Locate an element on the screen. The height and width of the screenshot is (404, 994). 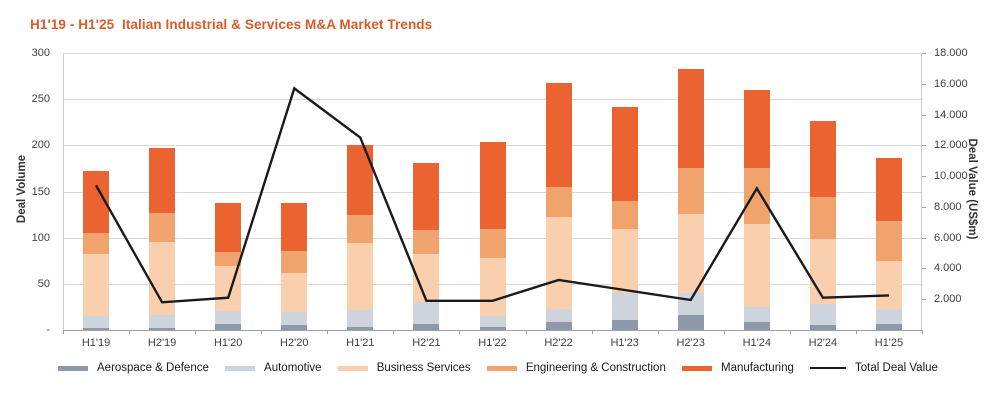
left-axis-tick-label: 300 is located at coordinates (40, 53).